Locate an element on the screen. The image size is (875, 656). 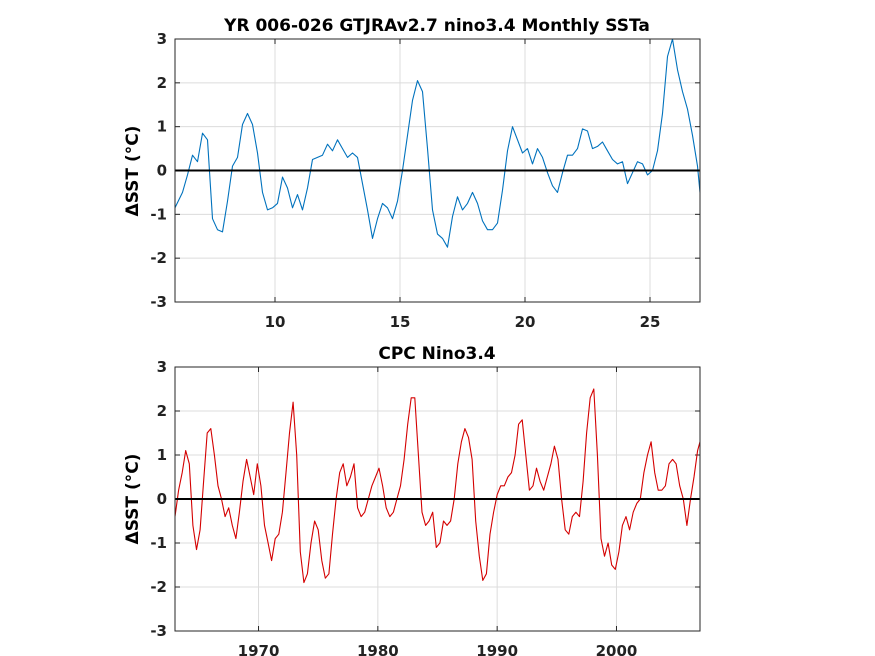
bottom-chart-ylabel: ΔSST (°C) is located at coordinates (133, 499).